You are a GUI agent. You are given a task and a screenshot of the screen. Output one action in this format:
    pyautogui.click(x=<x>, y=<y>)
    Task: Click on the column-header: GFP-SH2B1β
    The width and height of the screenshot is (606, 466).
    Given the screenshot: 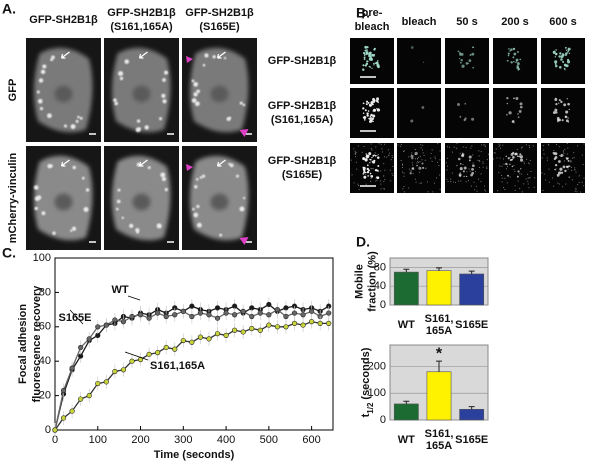 What is the action you would take?
    pyautogui.click(x=63, y=20)
    